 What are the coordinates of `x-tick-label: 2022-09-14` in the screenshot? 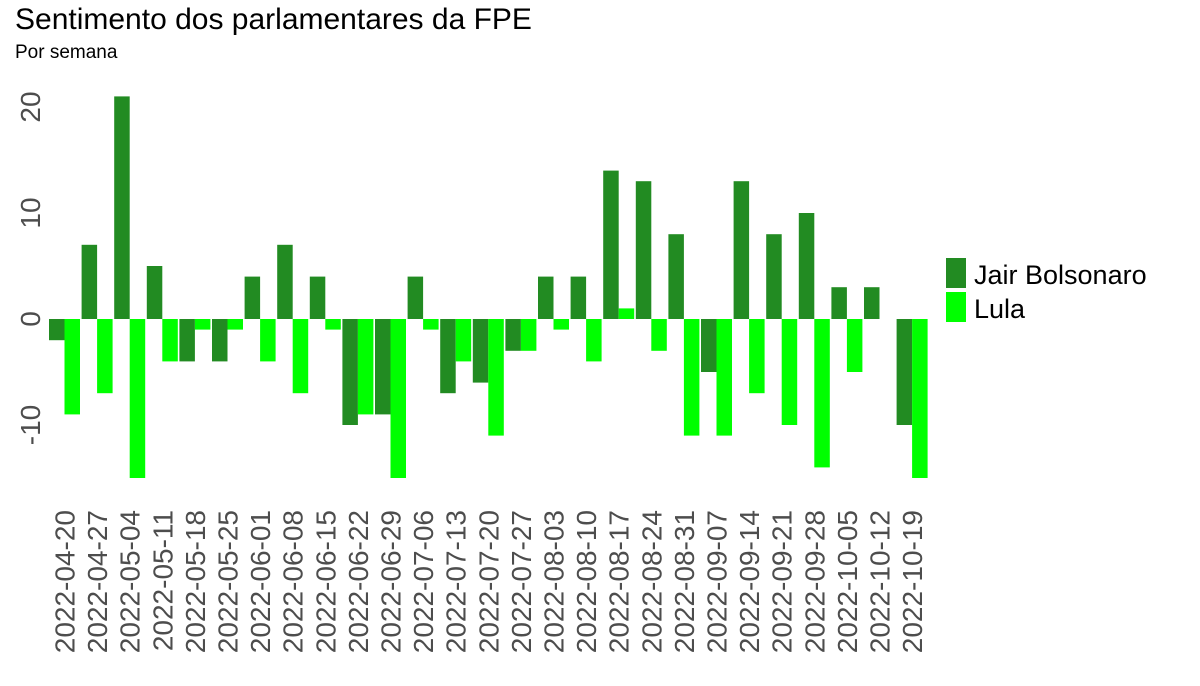 It's located at (749, 581).